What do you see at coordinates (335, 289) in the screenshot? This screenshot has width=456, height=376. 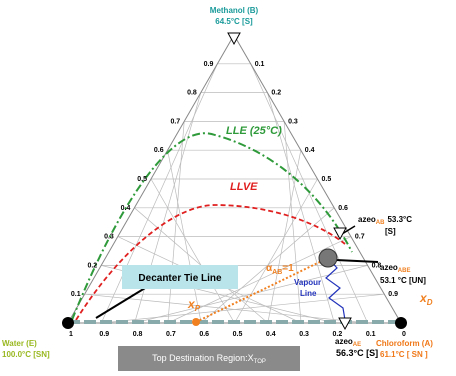 I see `vapour-line` at bounding box center [335, 289].